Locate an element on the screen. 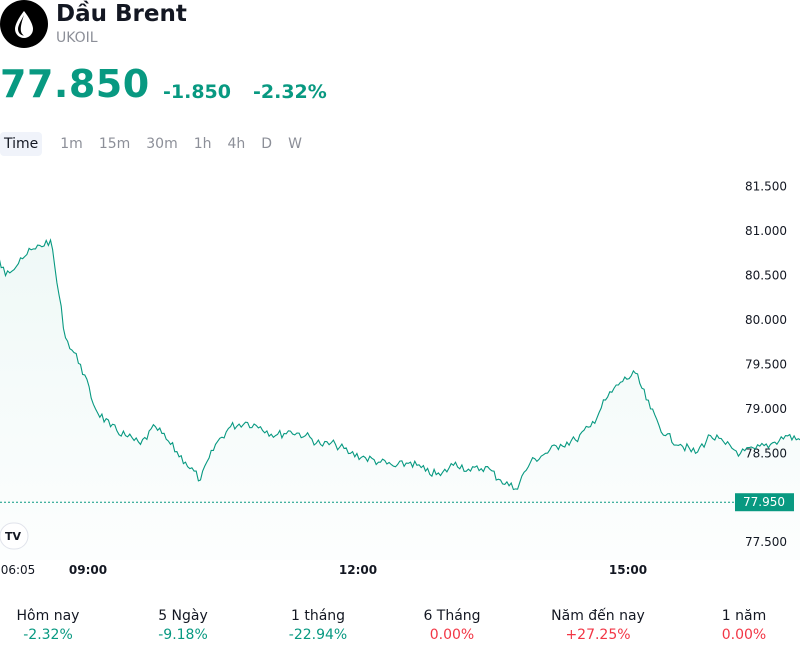 This screenshot has height=660, width=800. tab-w: W is located at coordinates (295, 144).